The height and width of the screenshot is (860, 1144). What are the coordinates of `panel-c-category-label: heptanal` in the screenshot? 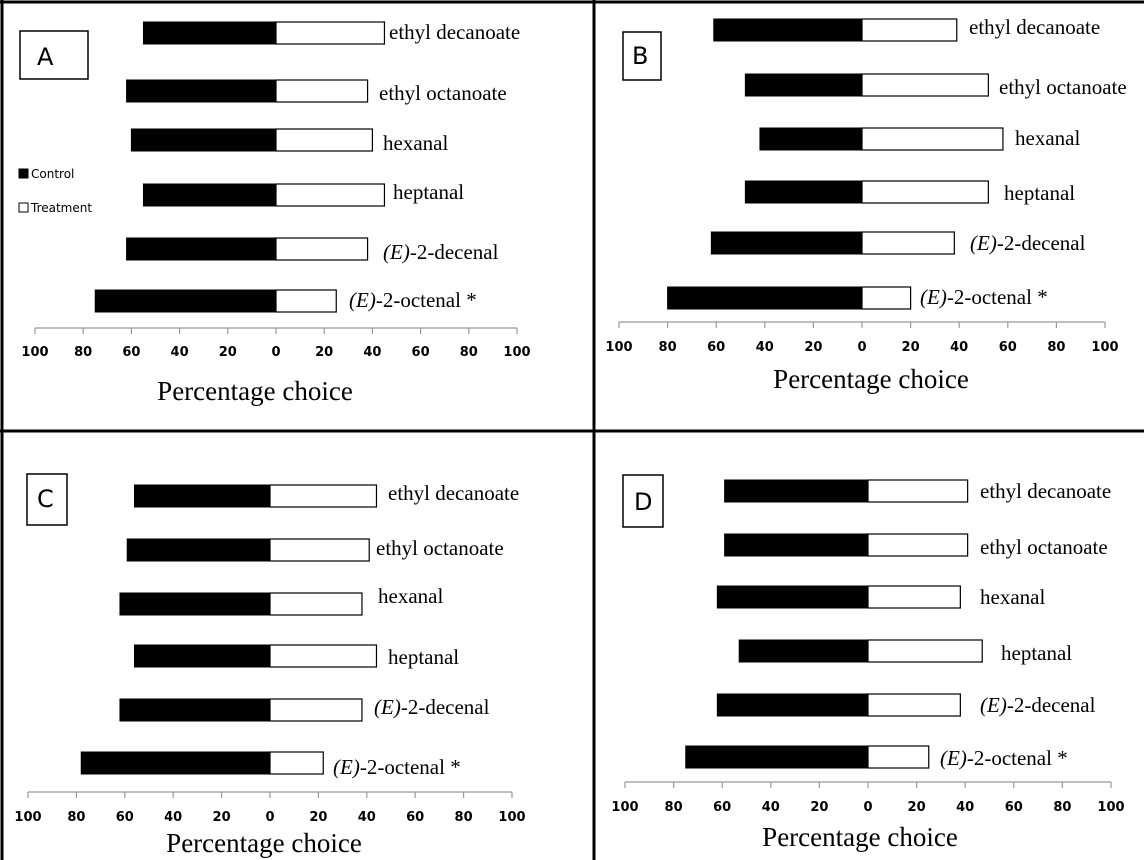 It's located at (423, 657).